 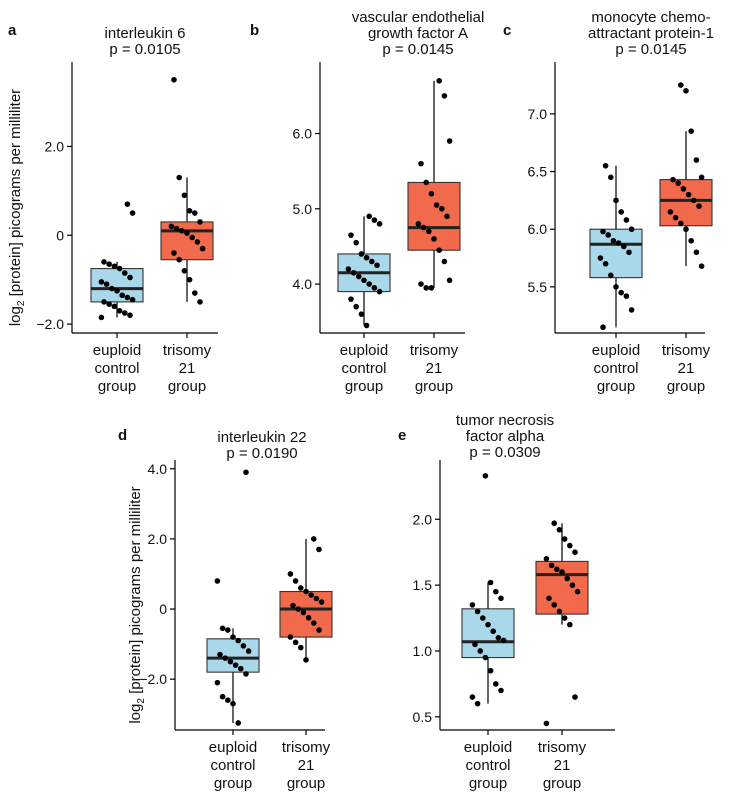 I want to click on p-value-label: p = 0.0105, so click(x=144, y=49).